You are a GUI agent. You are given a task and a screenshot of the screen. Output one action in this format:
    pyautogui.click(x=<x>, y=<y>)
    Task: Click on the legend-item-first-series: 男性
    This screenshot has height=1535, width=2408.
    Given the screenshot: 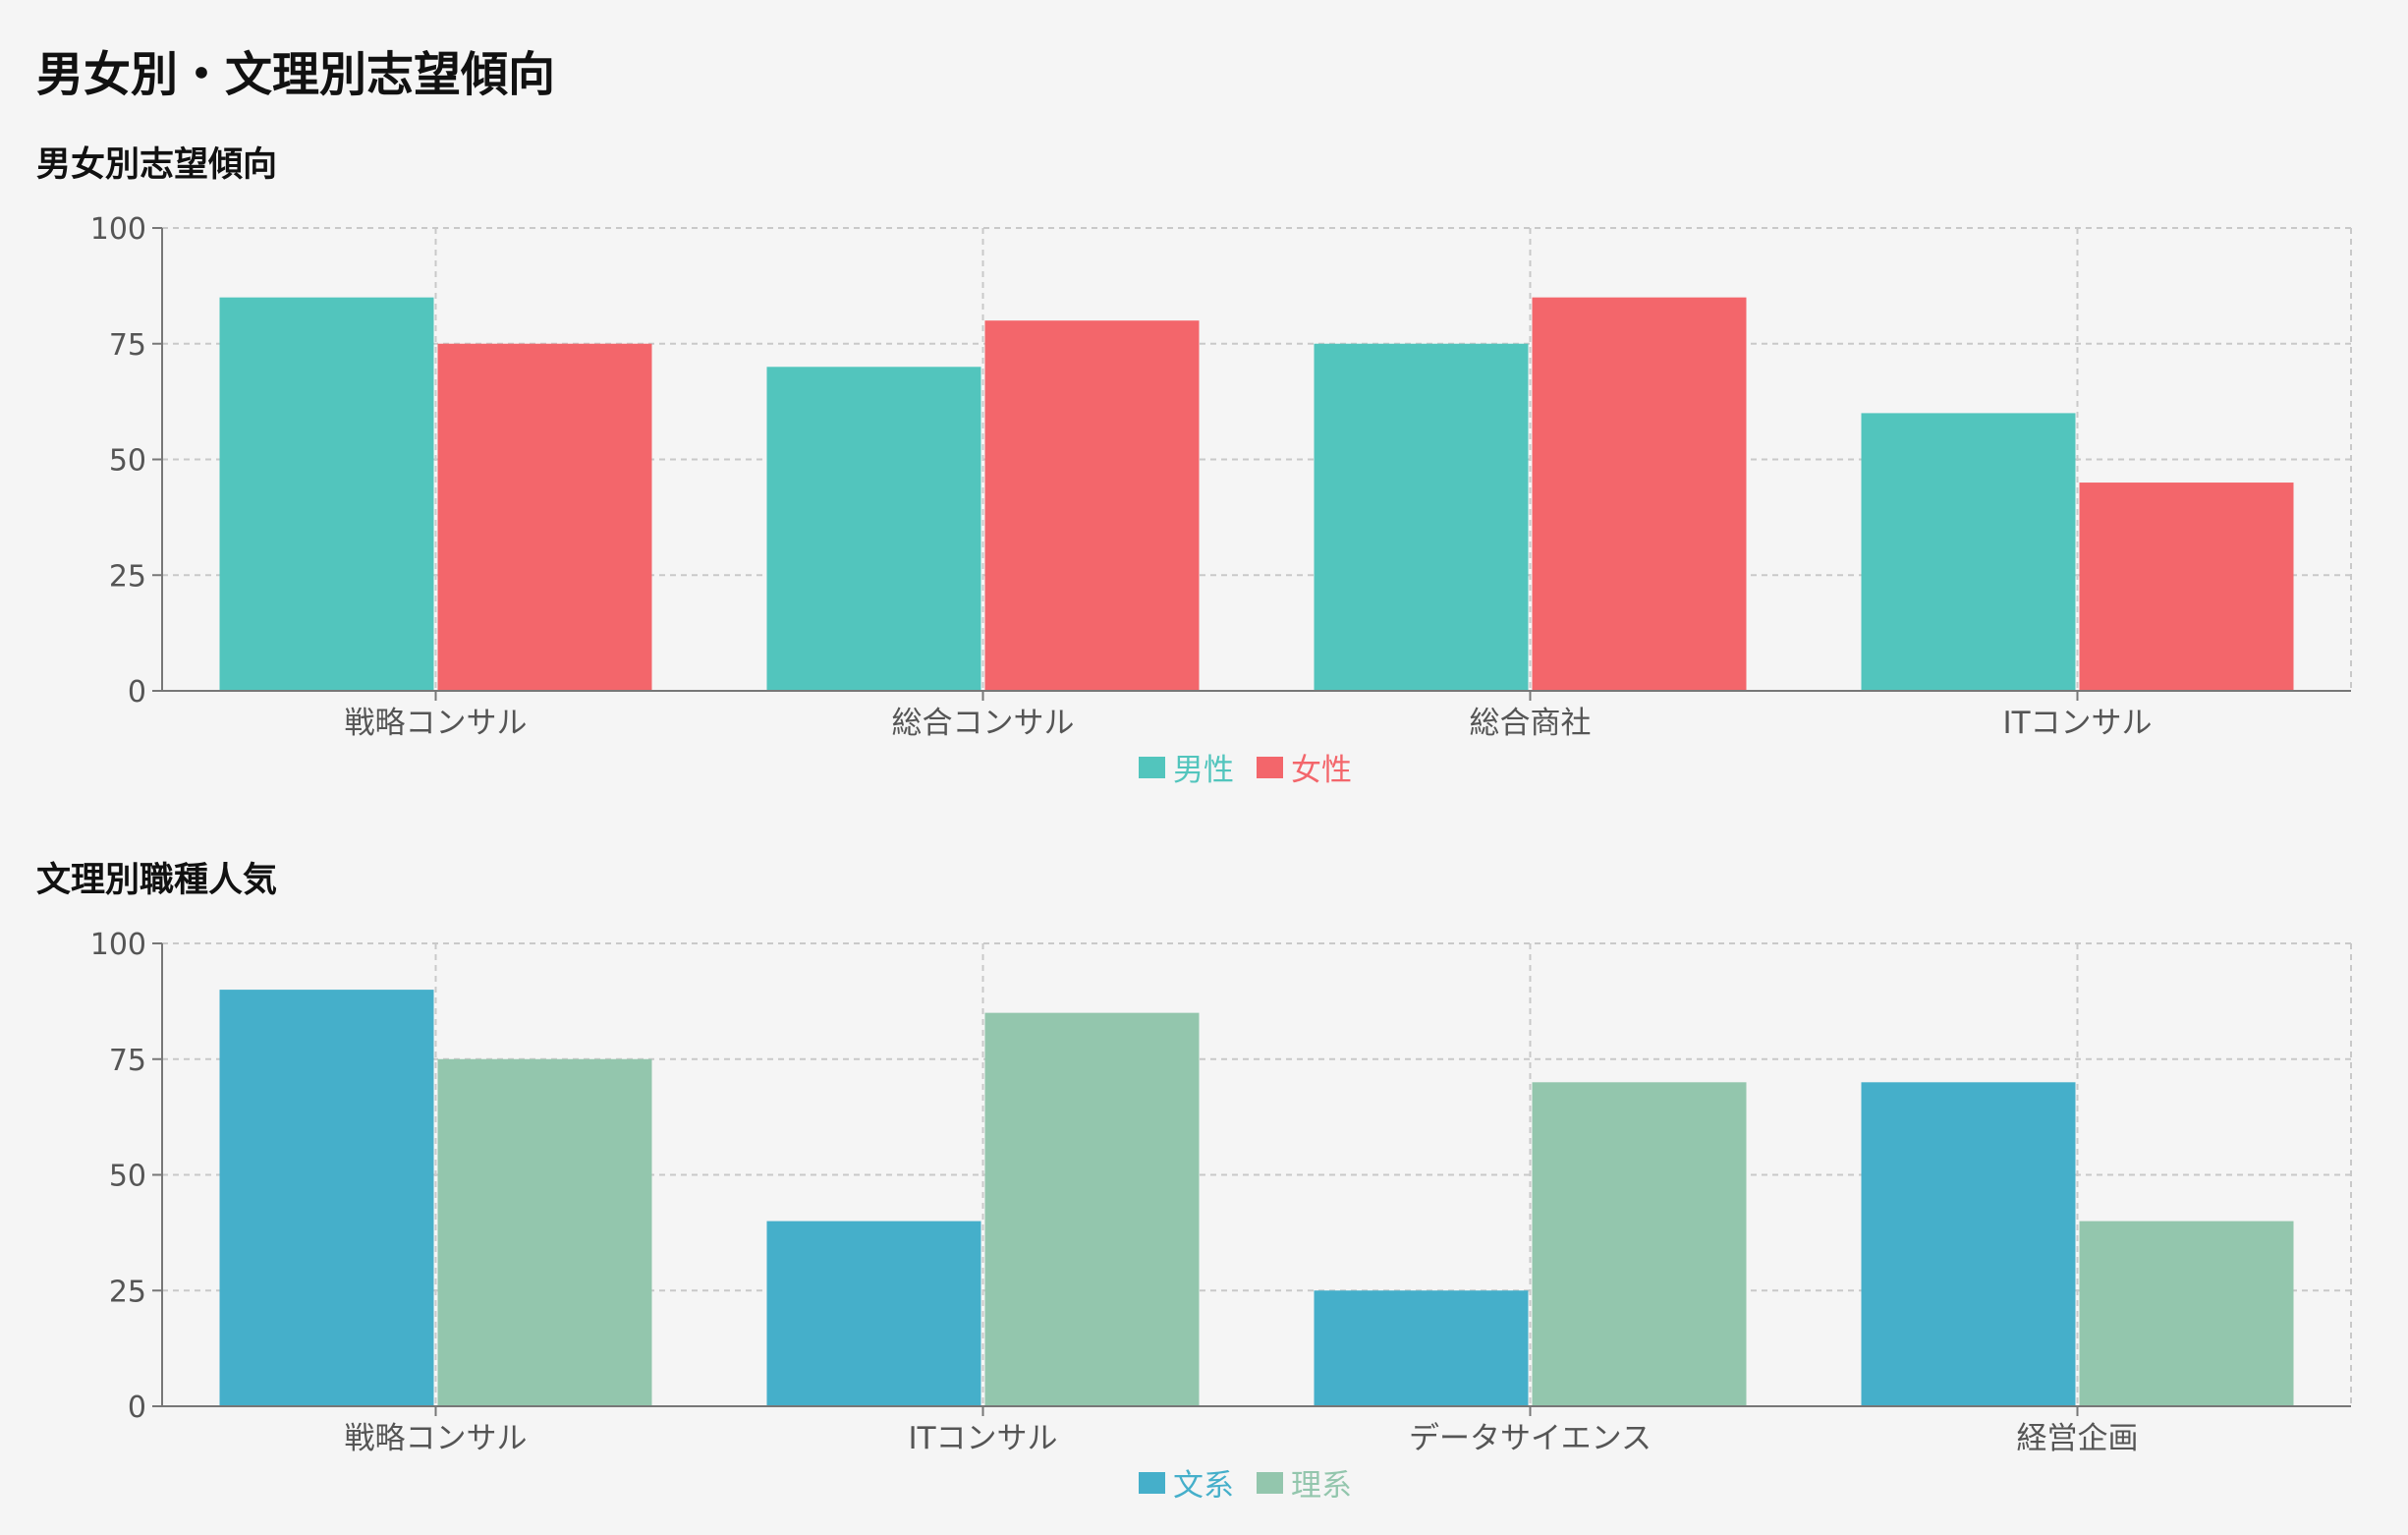 What is the action you would take?
    pyautogui.click(x=1186, y=771)
    